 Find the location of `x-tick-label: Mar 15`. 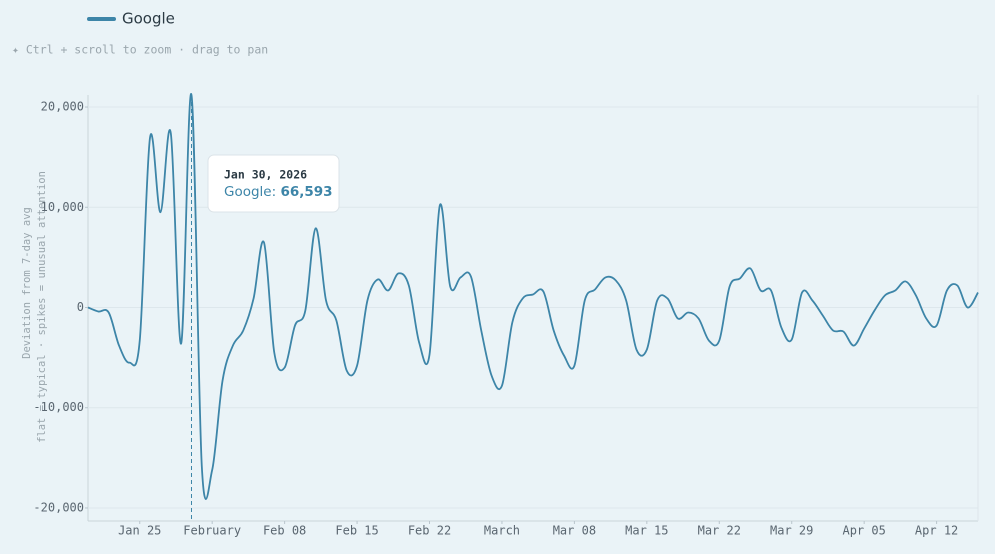

x-tick-label: Mar 15 is located at coordinates (646, 531).